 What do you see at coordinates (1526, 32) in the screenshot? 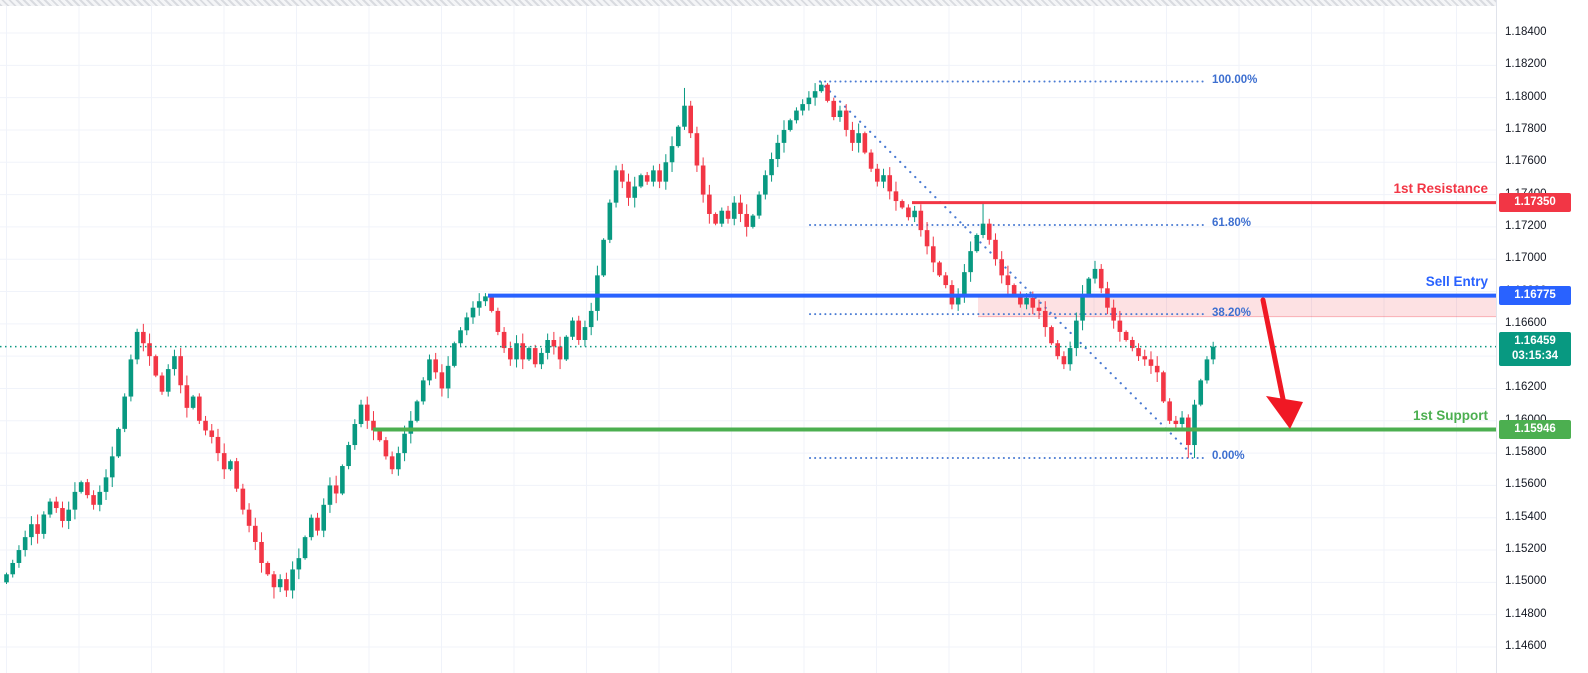
I see `price-tick-label: 1.18400` at bounding box center [1526, 32].